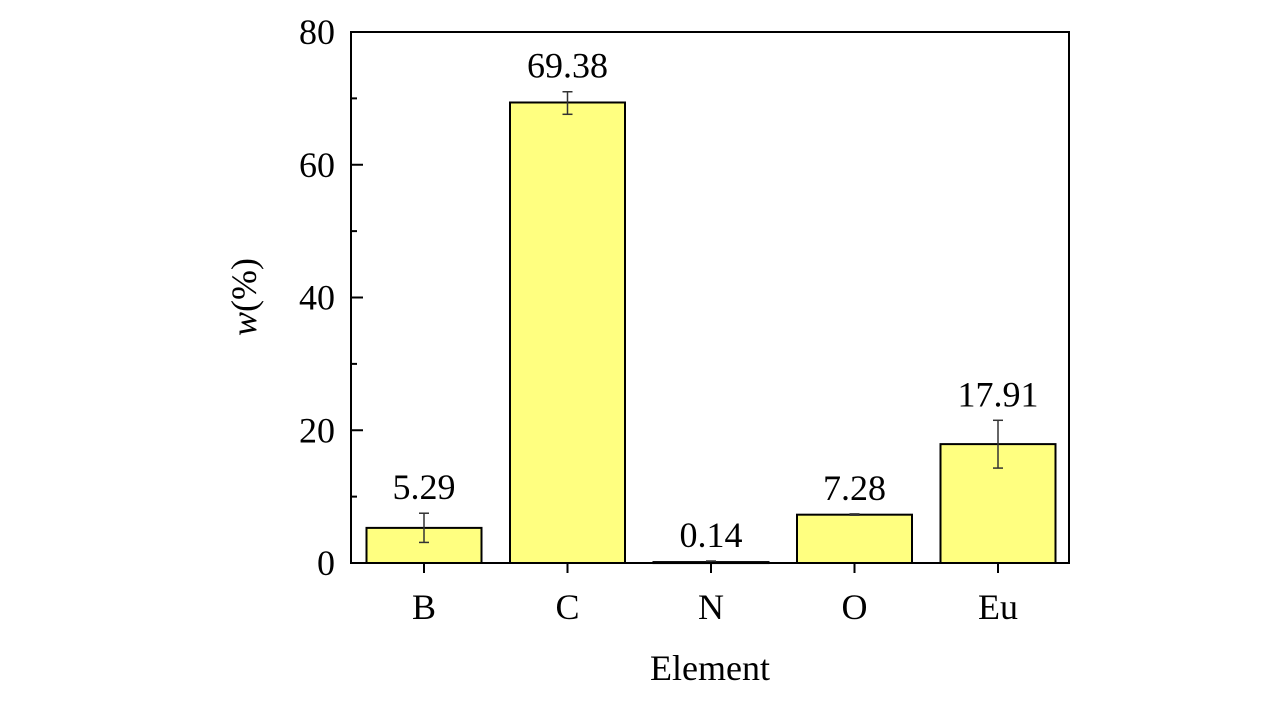 The width and height of the screenshot is (1283, 709). Describe the element at coordinates (855, 607) in the screenshot. I see `x-tick-label-o: O` at that location.